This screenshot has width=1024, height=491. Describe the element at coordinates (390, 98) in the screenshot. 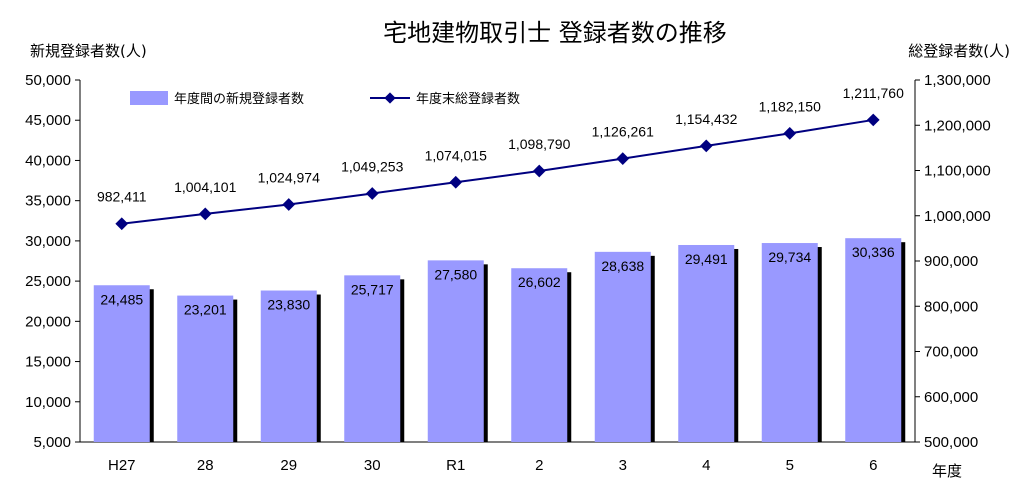

I see `legend-line-marker` at that location.